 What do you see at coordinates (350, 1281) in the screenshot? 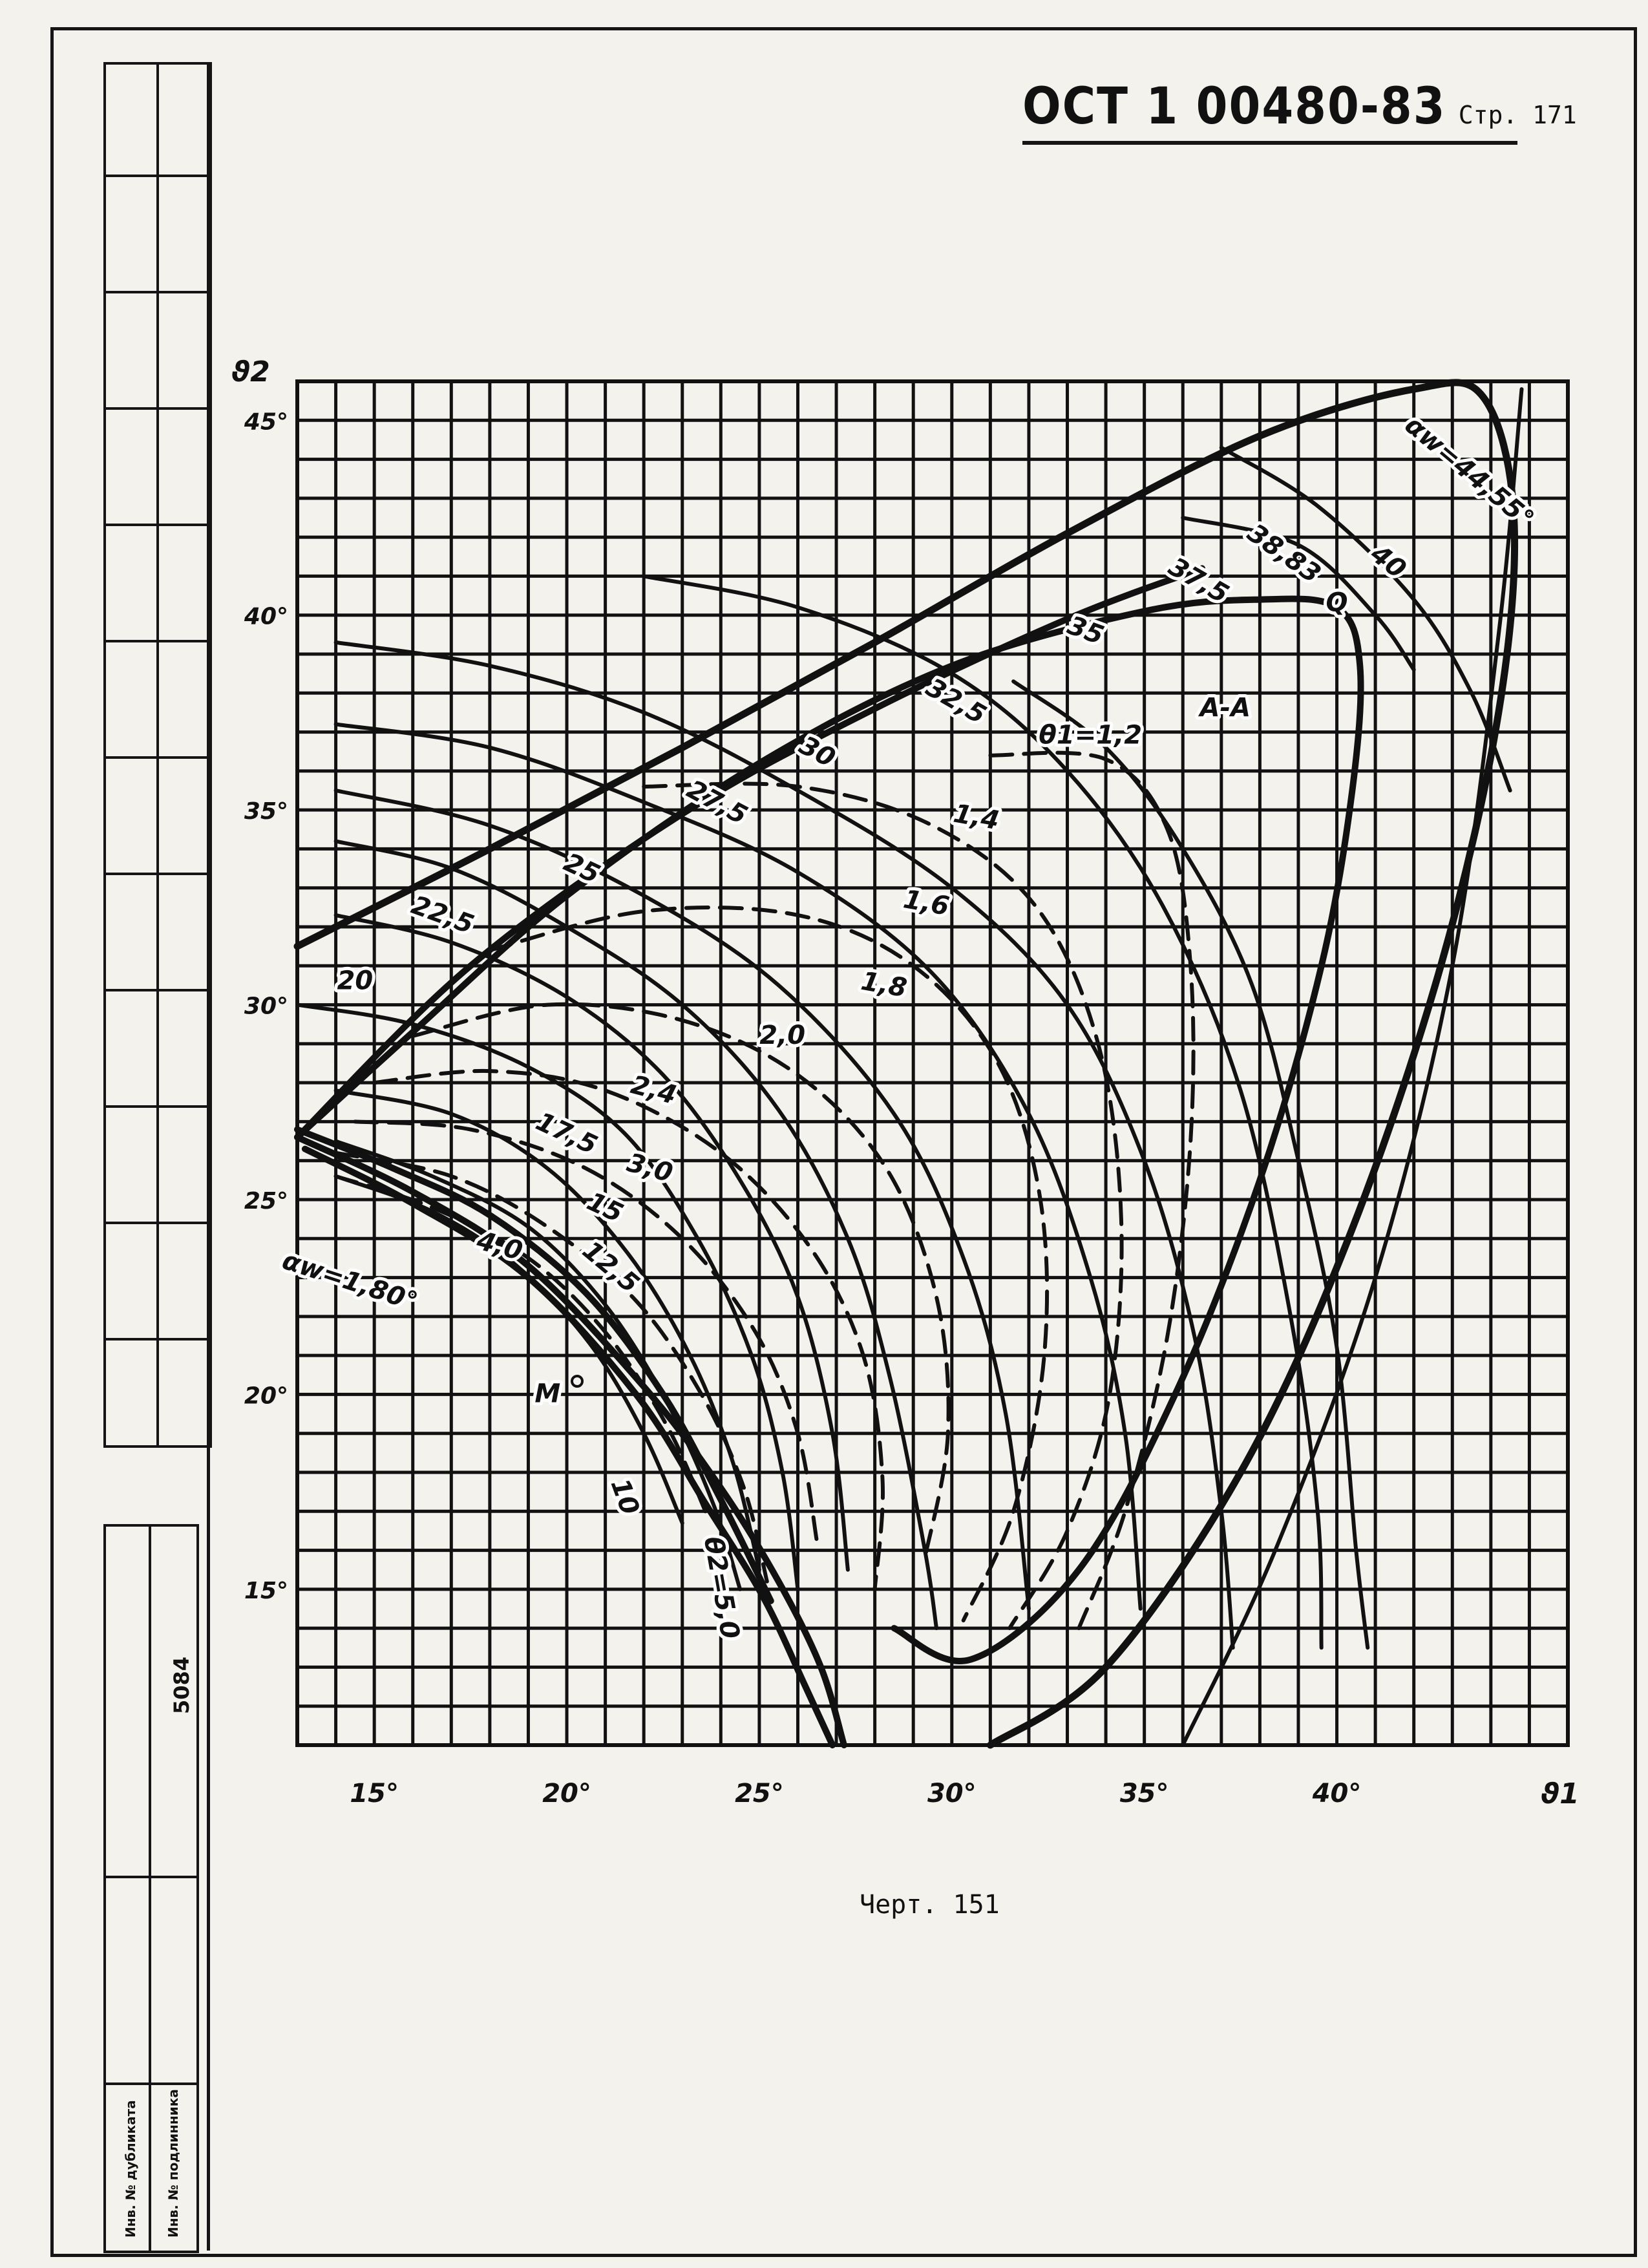
I see `curve-label: αw=1,80°` at bounding box center [350, 1281].